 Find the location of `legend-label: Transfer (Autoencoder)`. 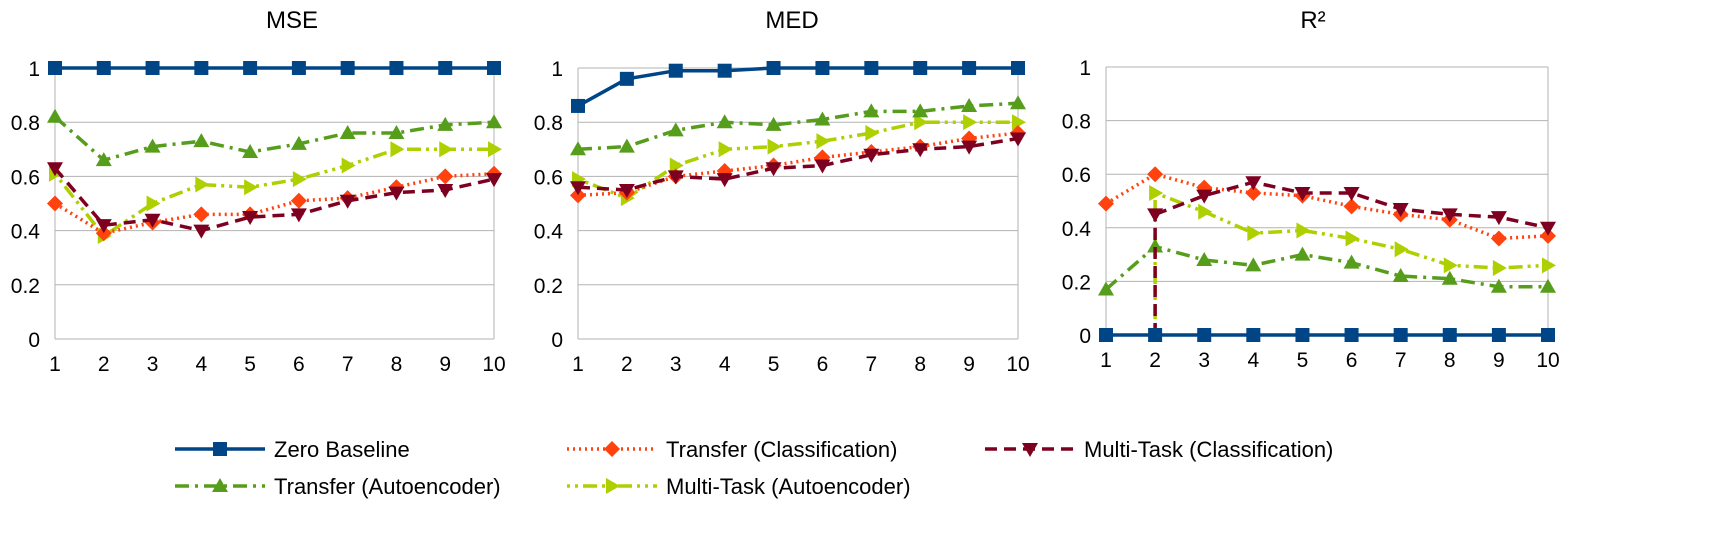

legend-label: Transfer (Autoencoder) is located at coordinates (387, 486).